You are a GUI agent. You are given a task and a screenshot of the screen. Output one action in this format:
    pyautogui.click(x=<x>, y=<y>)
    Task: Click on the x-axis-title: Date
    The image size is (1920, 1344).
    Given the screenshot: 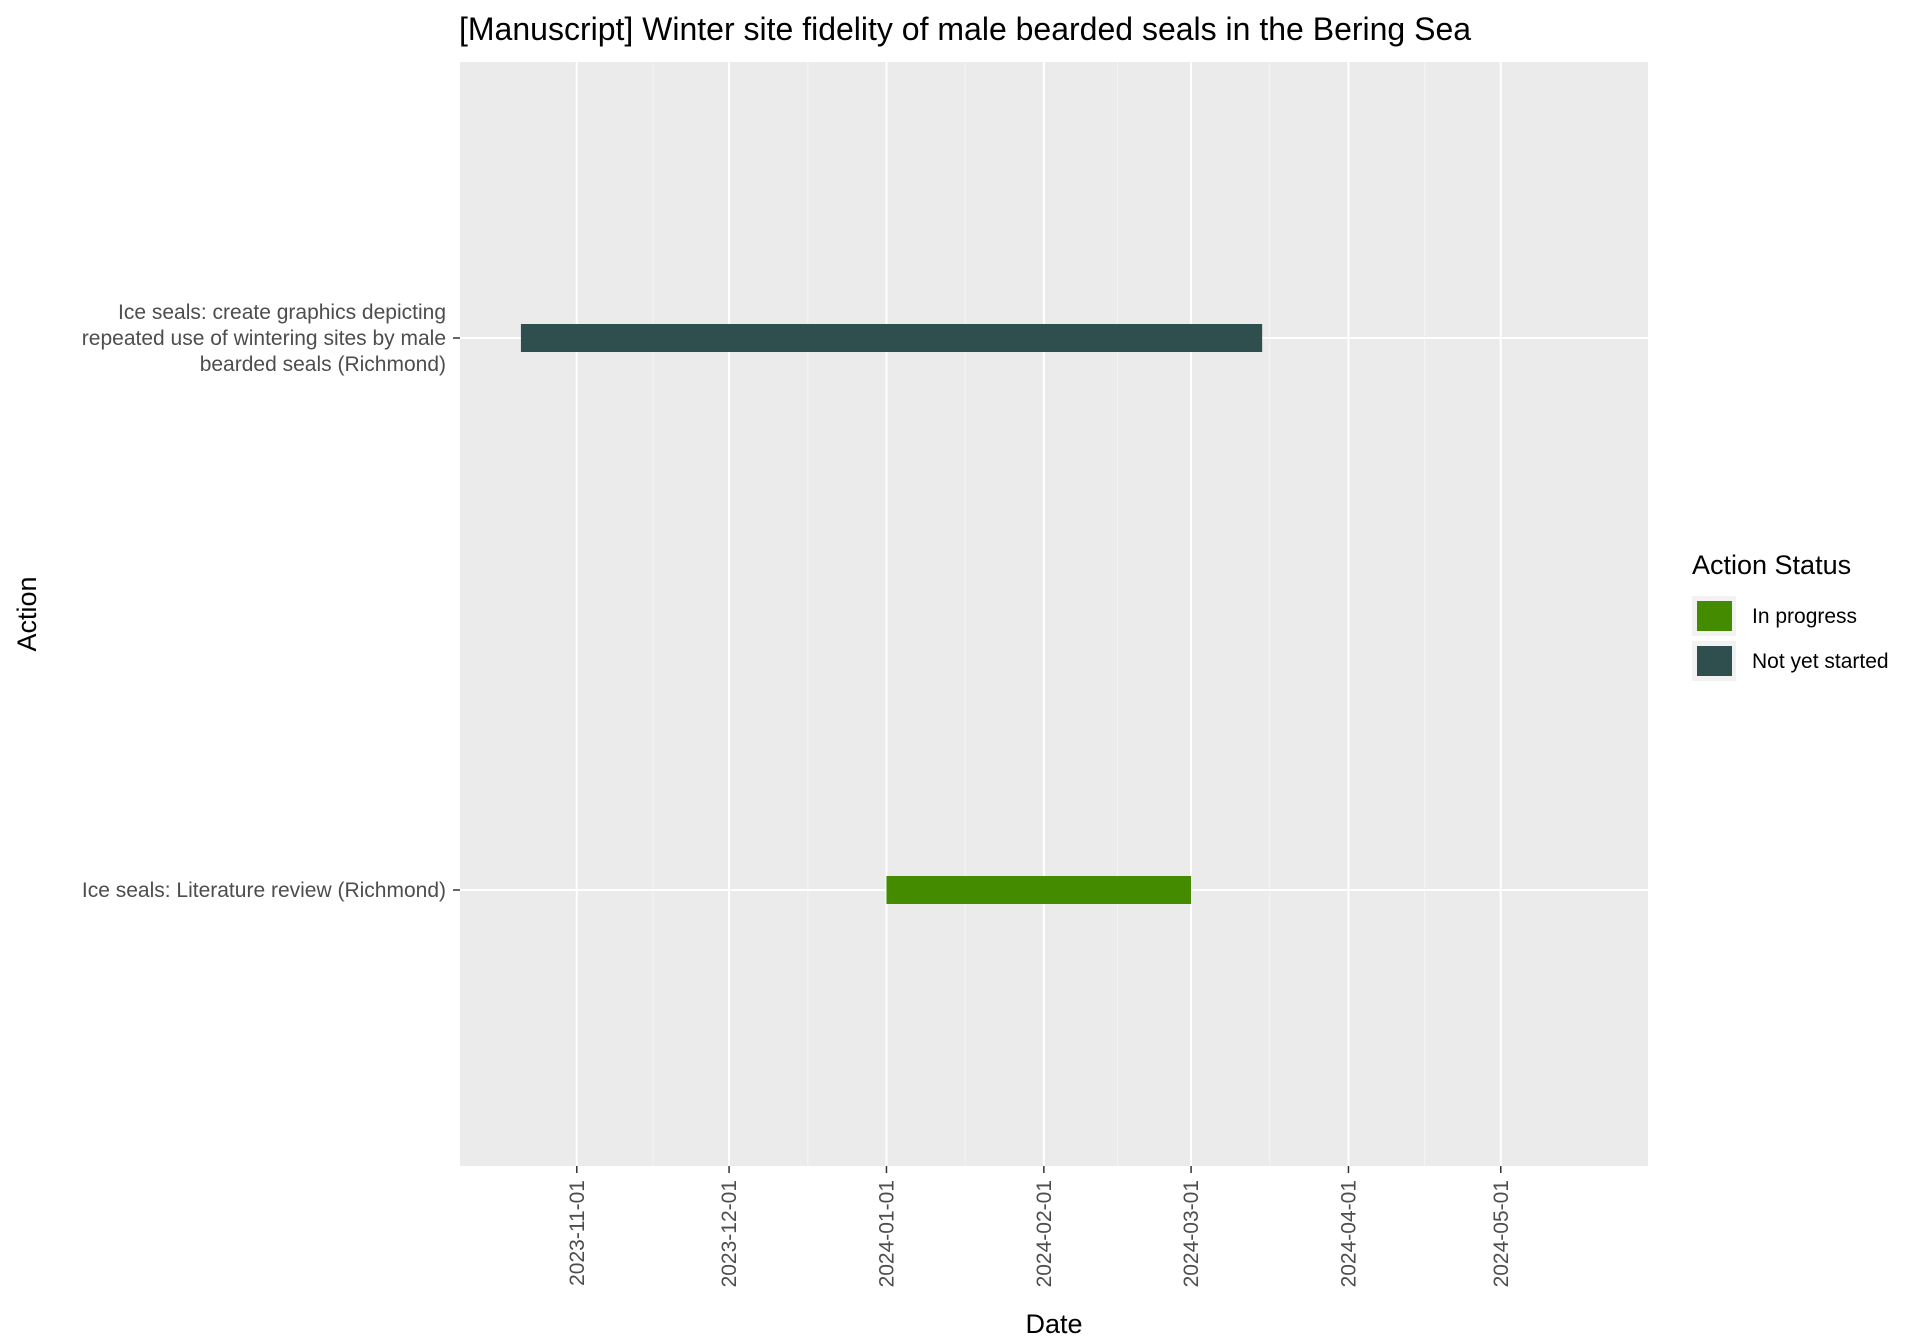 What is the action you would take?
    pyautogui.click(x=1053, y=1324)
    